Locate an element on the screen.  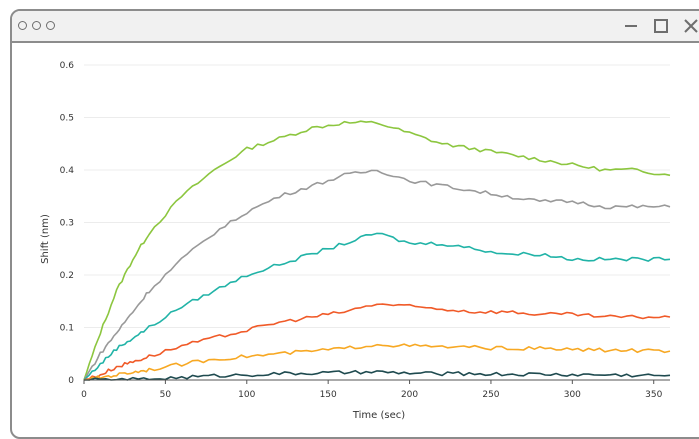
y-tick-label: 0.2 is located at coordinates (67, 276).